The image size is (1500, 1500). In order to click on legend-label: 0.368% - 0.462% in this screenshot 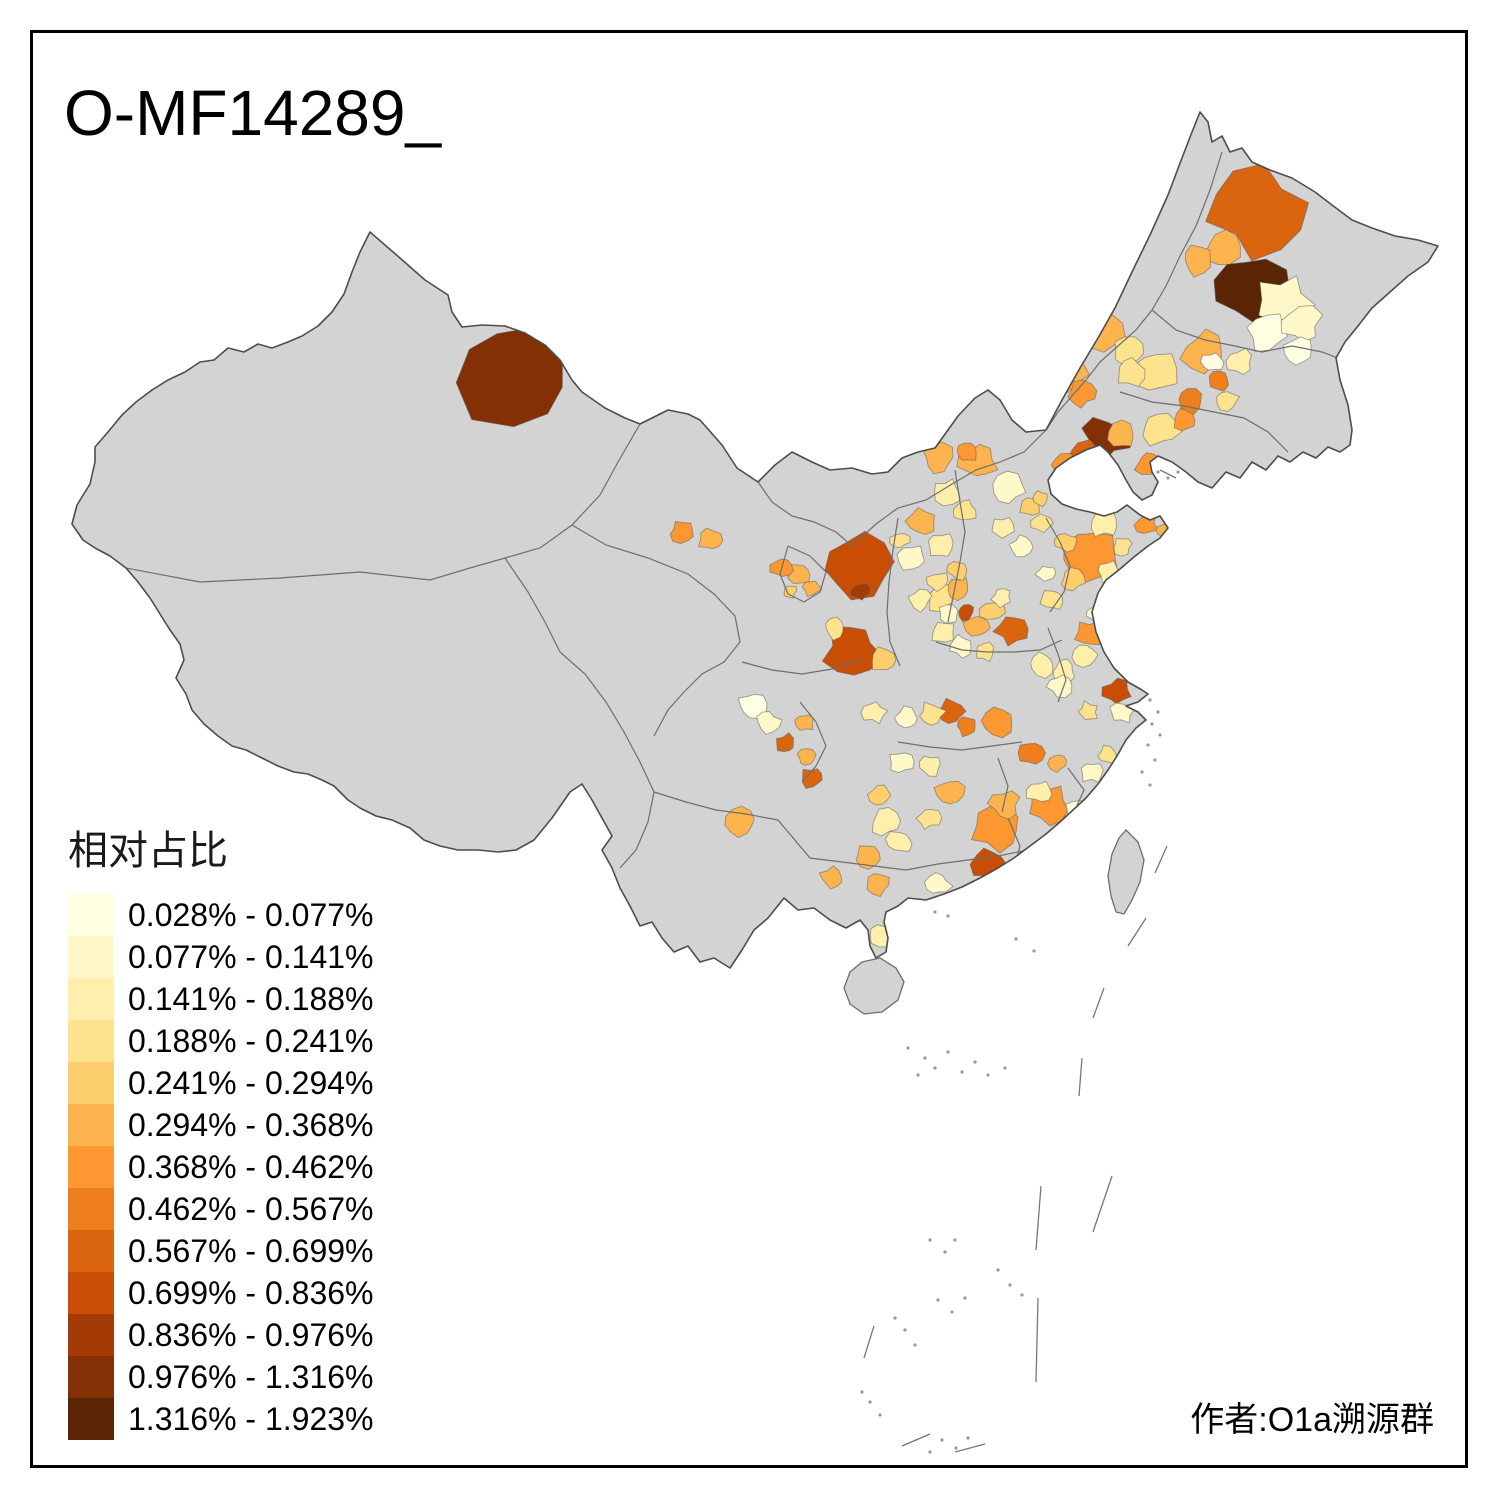, I will do `click(251, 1167)`.